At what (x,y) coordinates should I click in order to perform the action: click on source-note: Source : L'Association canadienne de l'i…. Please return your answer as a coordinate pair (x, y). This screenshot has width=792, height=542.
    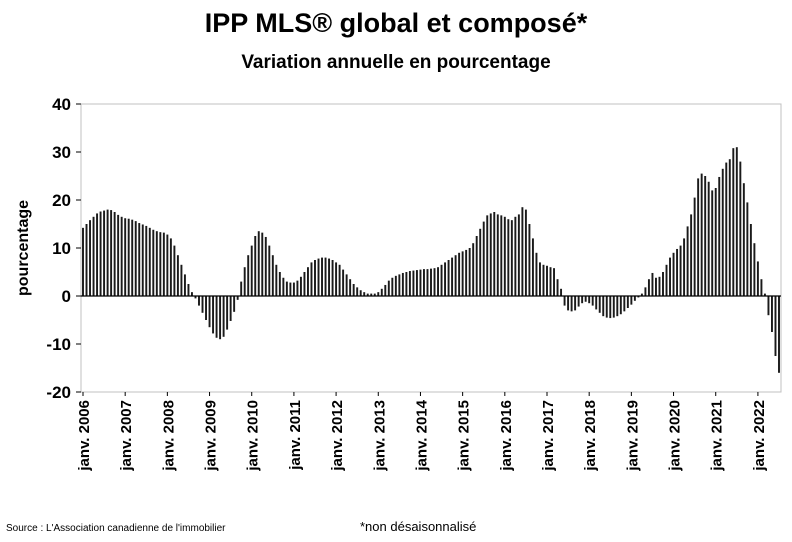
    Looking at the image, I should click on (116, 528).